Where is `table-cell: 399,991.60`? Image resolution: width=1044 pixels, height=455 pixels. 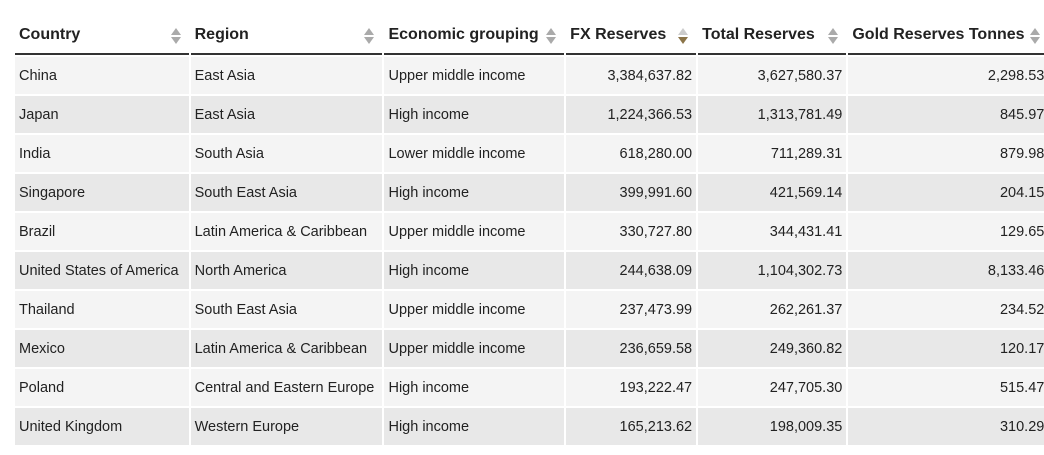 table-cell: 399,991.60 is located at coordinates (631, 192).